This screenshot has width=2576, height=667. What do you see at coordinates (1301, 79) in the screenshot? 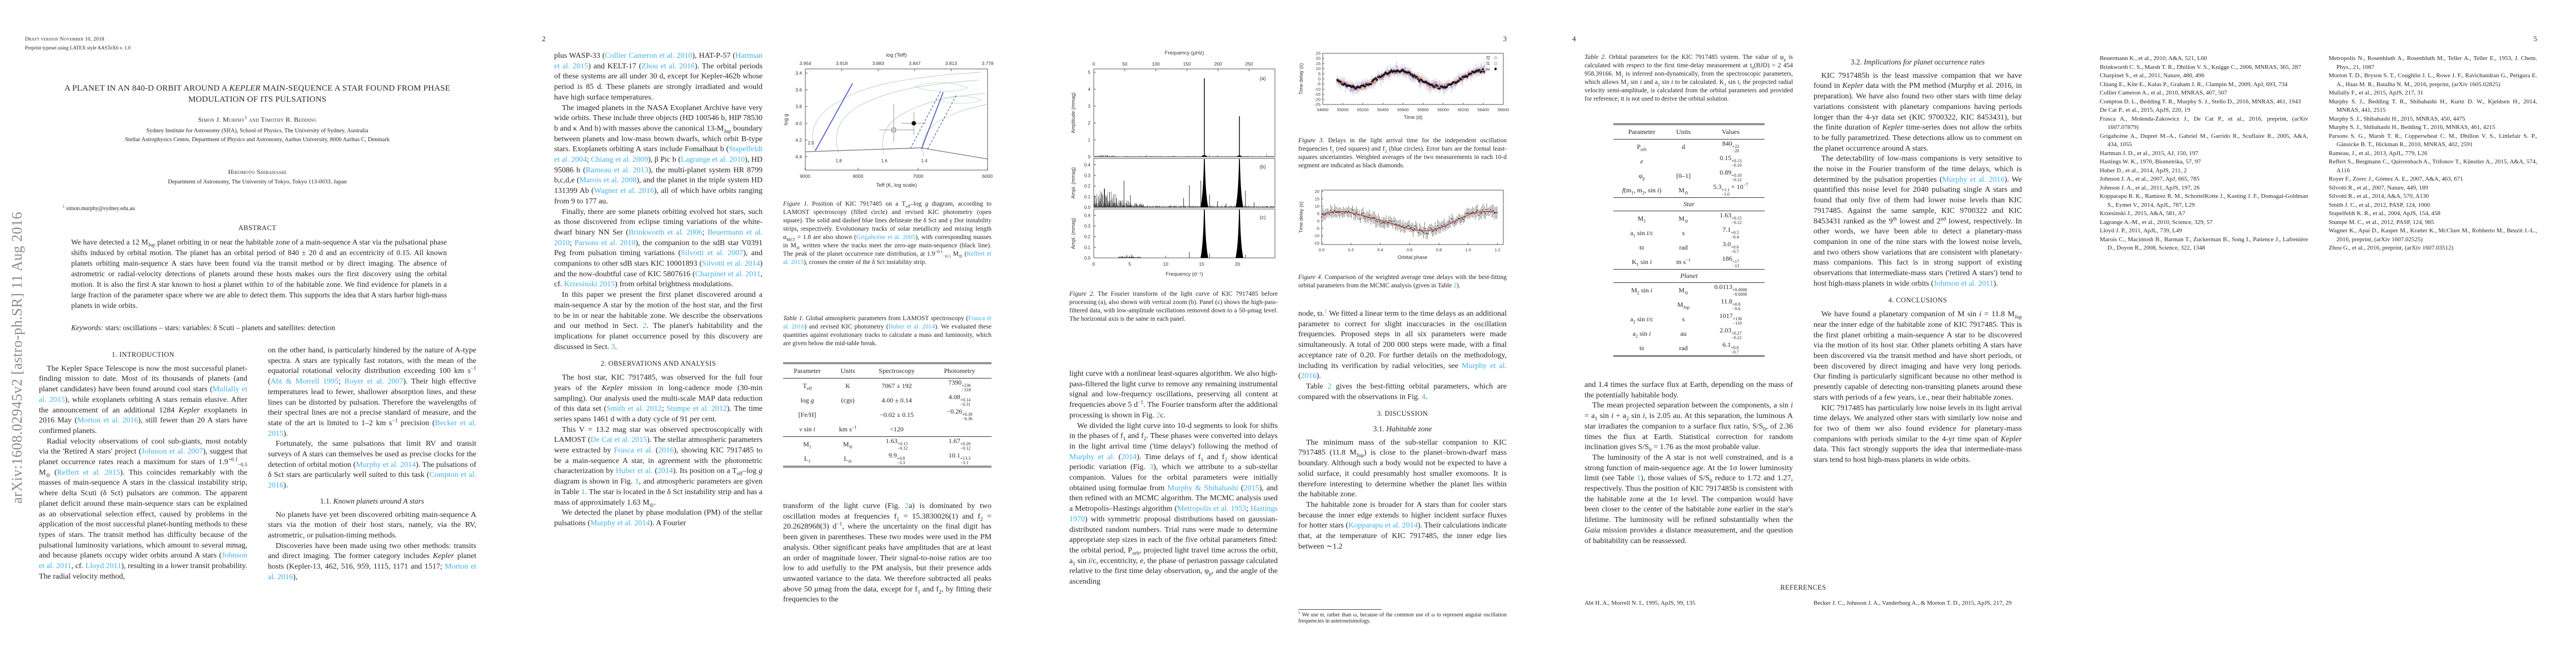
I see `svg-text: Time delay (s)` at bounding box center [1301, 79].